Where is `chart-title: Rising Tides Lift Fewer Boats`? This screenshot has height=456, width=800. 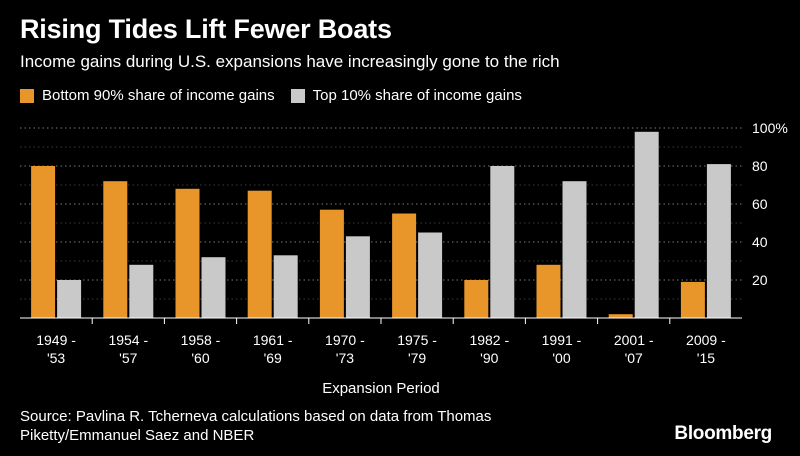 chart-title: Rising Tides Lift Fewer Boats is located at coordinates (206, 29).